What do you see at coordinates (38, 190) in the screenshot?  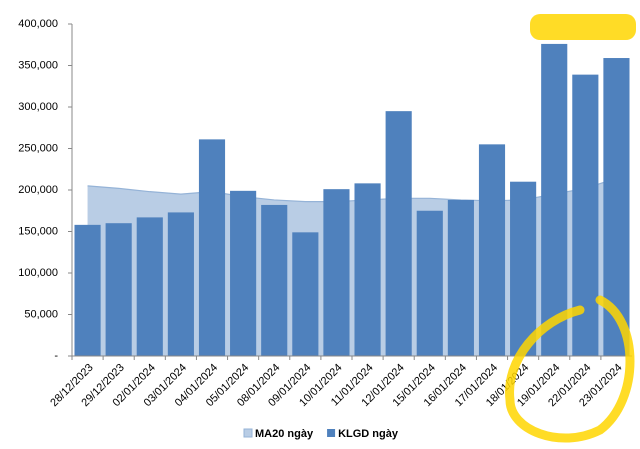 I see `y-tick-label: 200,000` at bounding box center [38, 190].